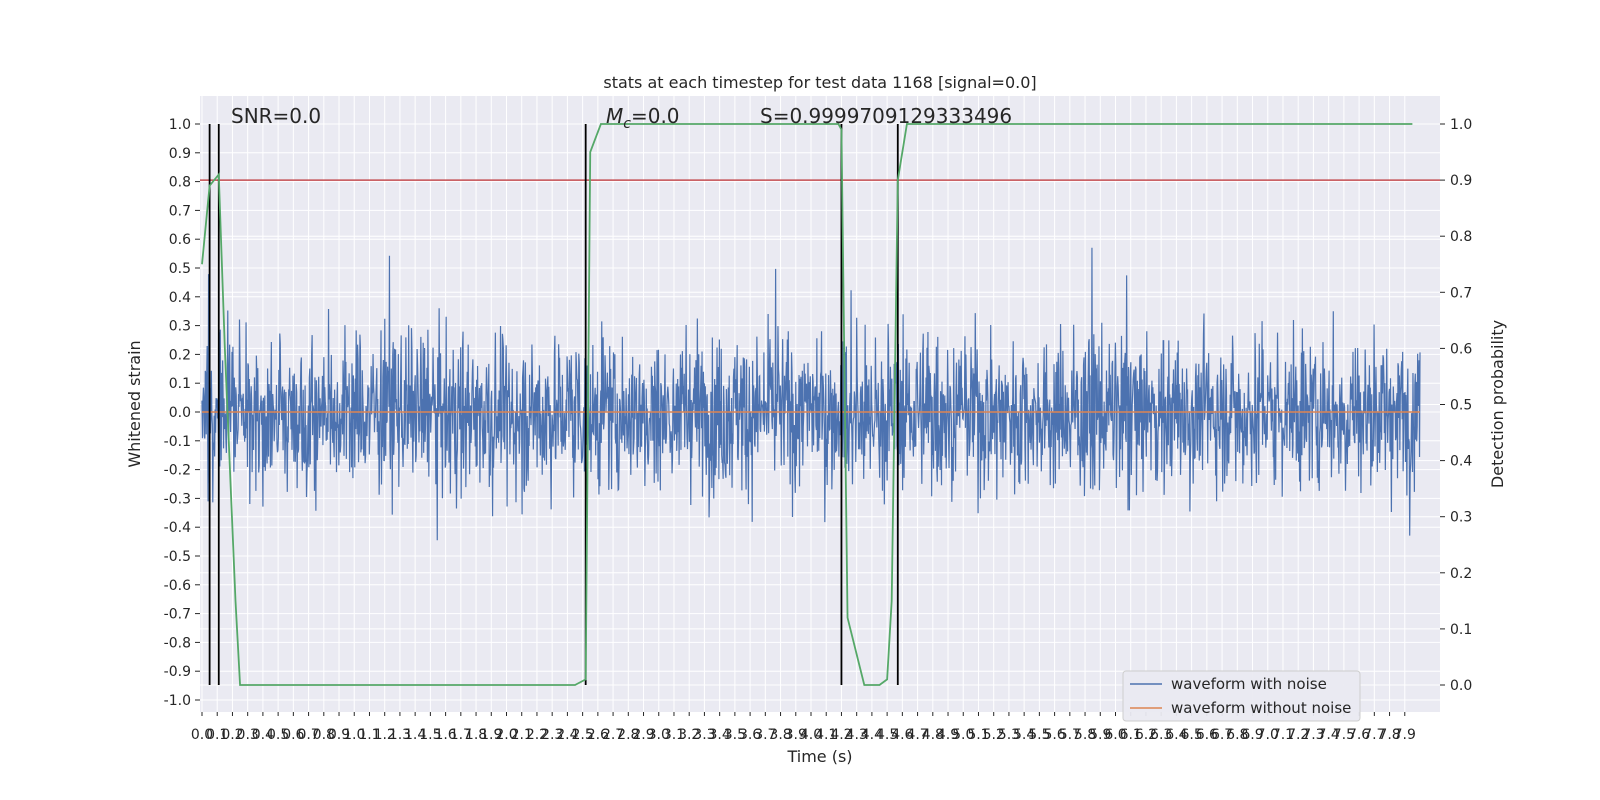  What do you see at coordinates (202, 735) in the screenshot?
I see `x-tick-label: 0.0` at bounding box center [202, 735].